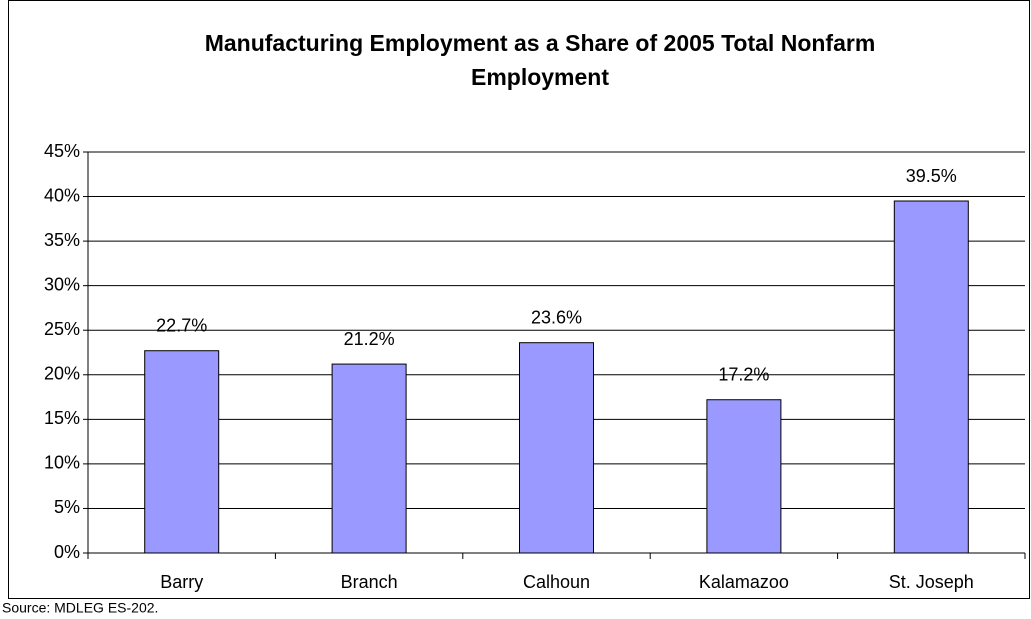  What do you see at coordinates (181, 582) in the screenshot?
I see `x-tick-label: Barry` at bounding box center [181, 582].